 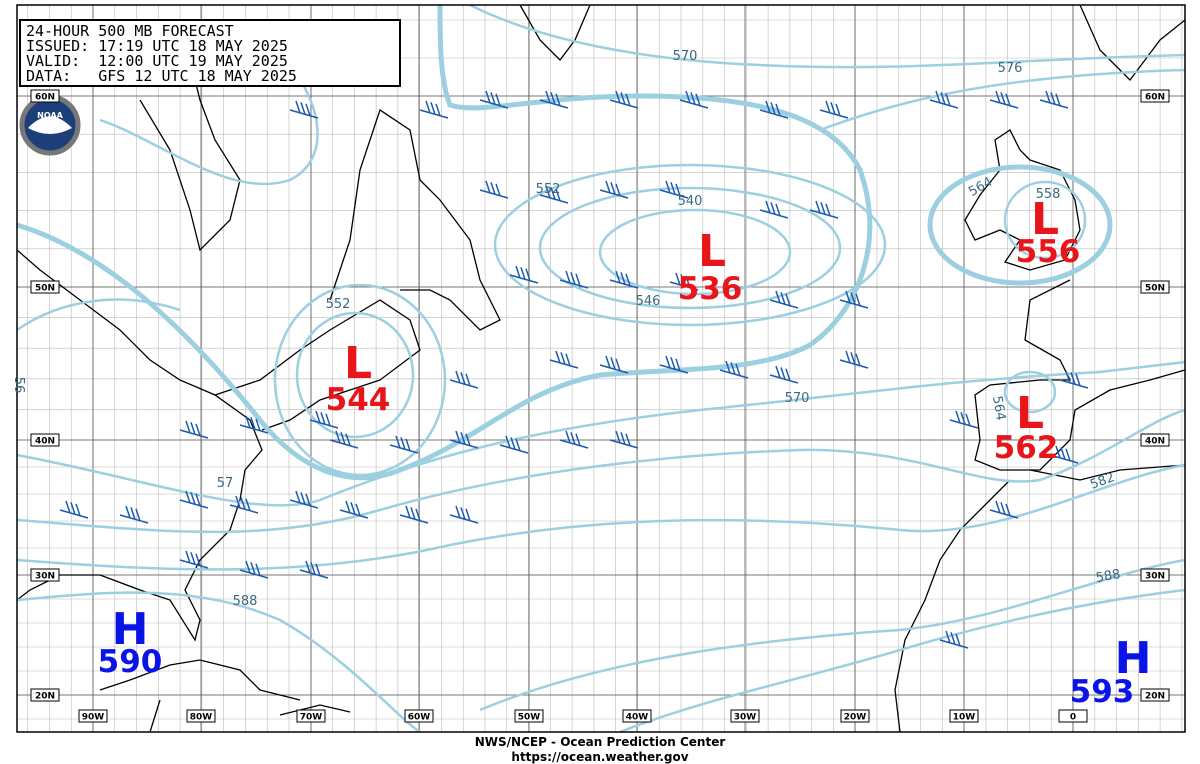 What do you see at coordinates (637, 718) in the screenshot?
I see `longitude-label: 40W` at bounding box center [637, 718].